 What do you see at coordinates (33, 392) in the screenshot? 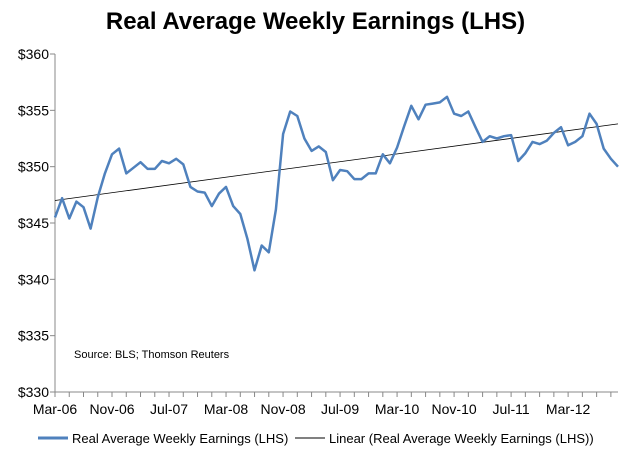
I see `y-tick-label: $330` at bounding box center [33, 392].